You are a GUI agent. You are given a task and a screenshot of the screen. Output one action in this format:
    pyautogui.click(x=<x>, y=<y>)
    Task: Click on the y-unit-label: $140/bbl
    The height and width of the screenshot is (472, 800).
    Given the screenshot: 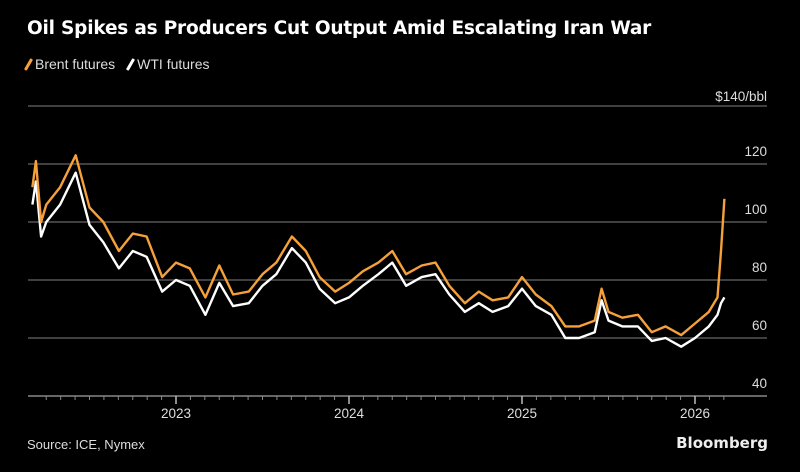 What is the action you would take?
    pyautogui.click(x=741, y=96)
    